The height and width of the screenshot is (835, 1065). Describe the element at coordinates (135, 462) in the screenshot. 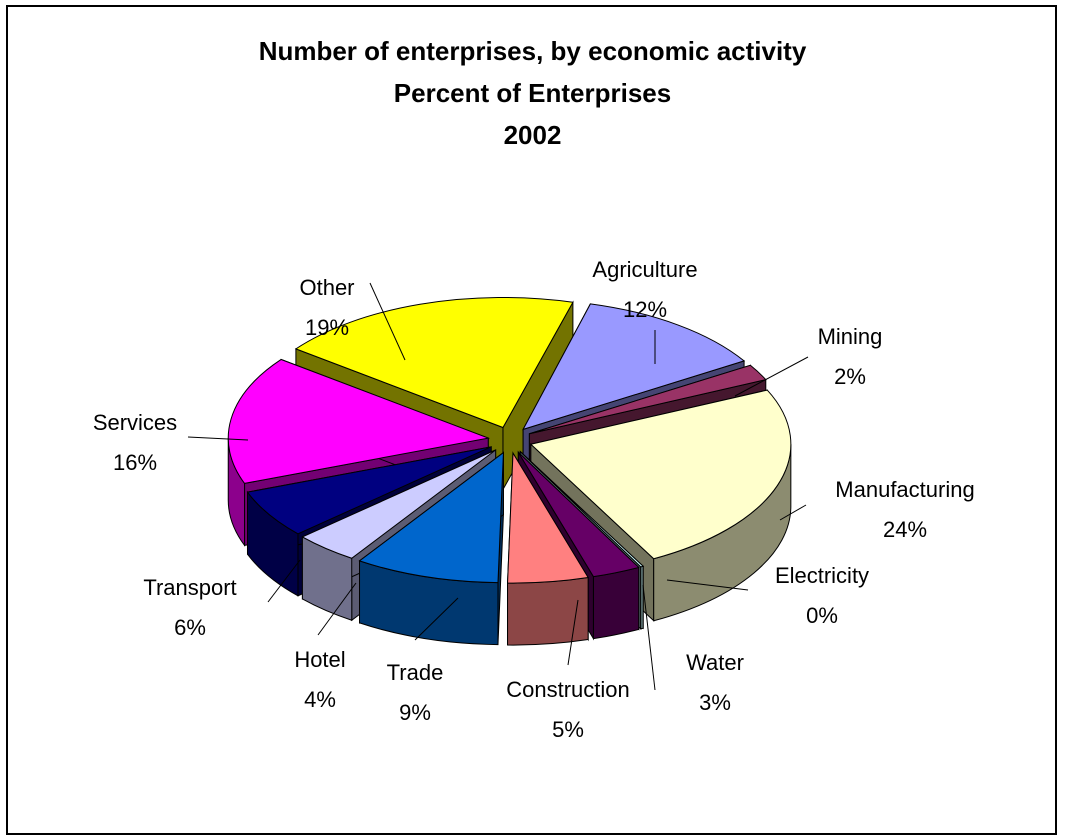

I see `slice-value-services: 16%` at that location.